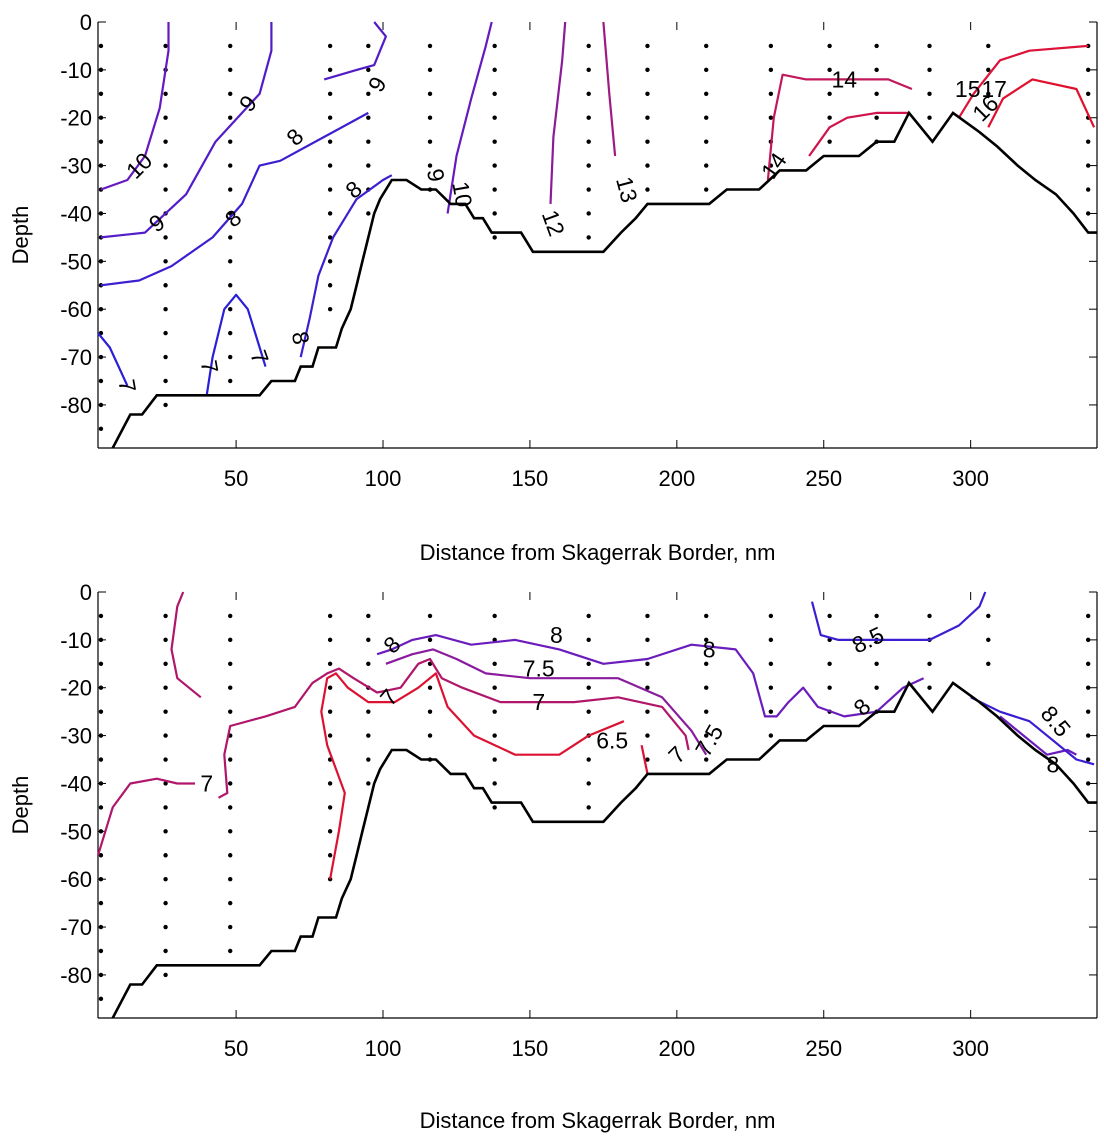  Describe the element at coordinates (553, 223) in the screenshot. I see `contour-label: 12` at that location.